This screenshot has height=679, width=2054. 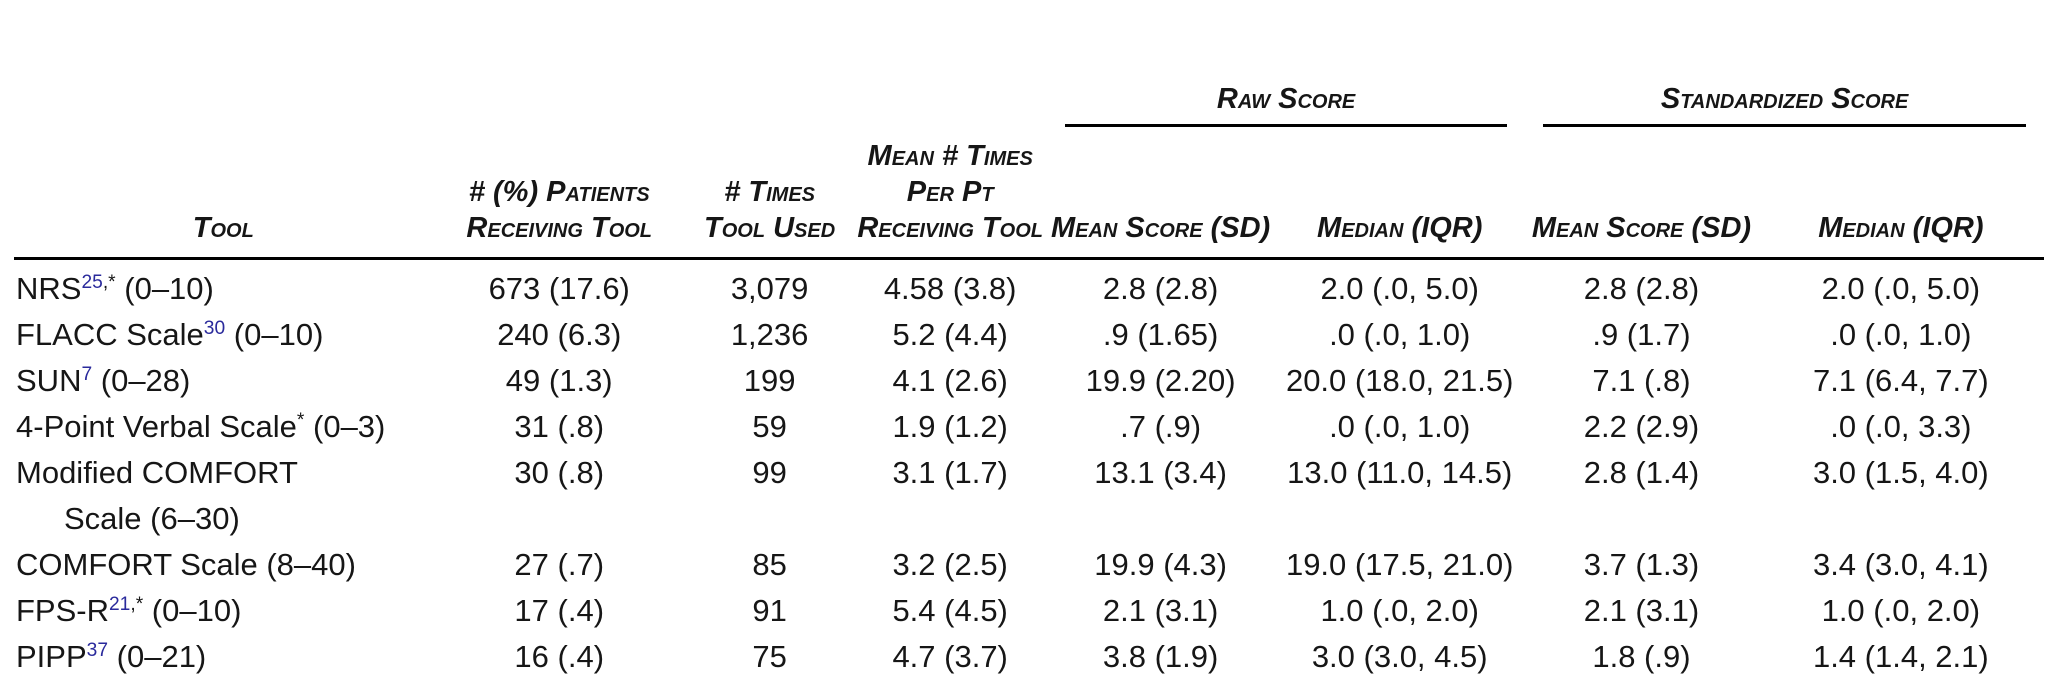 What do you see at coordinates (769, 656) in the screenshot?
I see `times-used-cell: 75` at bounding box center [769, 656].